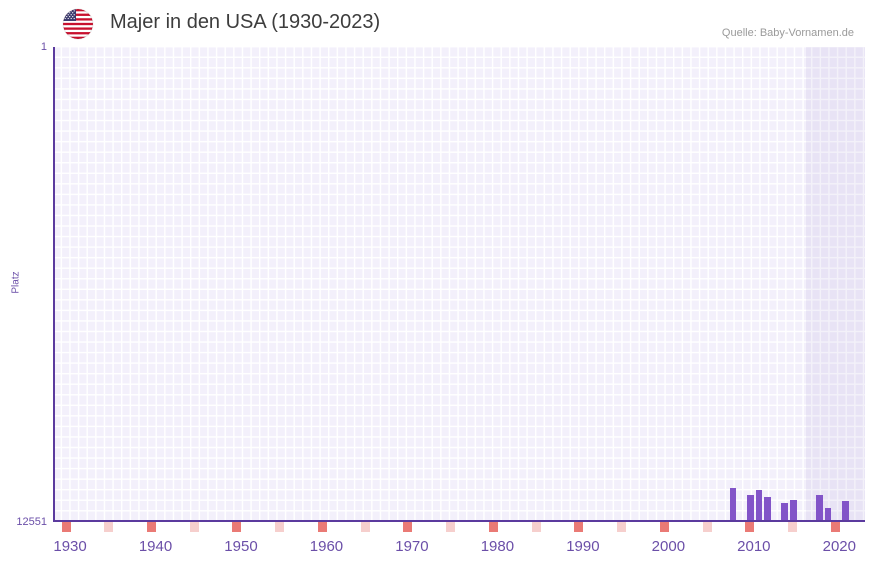 The image size is (873, 567). What do you see at coordinates (664, 527) in the screenshot?
I see `x-tick-2000` at bounding box center [664, 527].